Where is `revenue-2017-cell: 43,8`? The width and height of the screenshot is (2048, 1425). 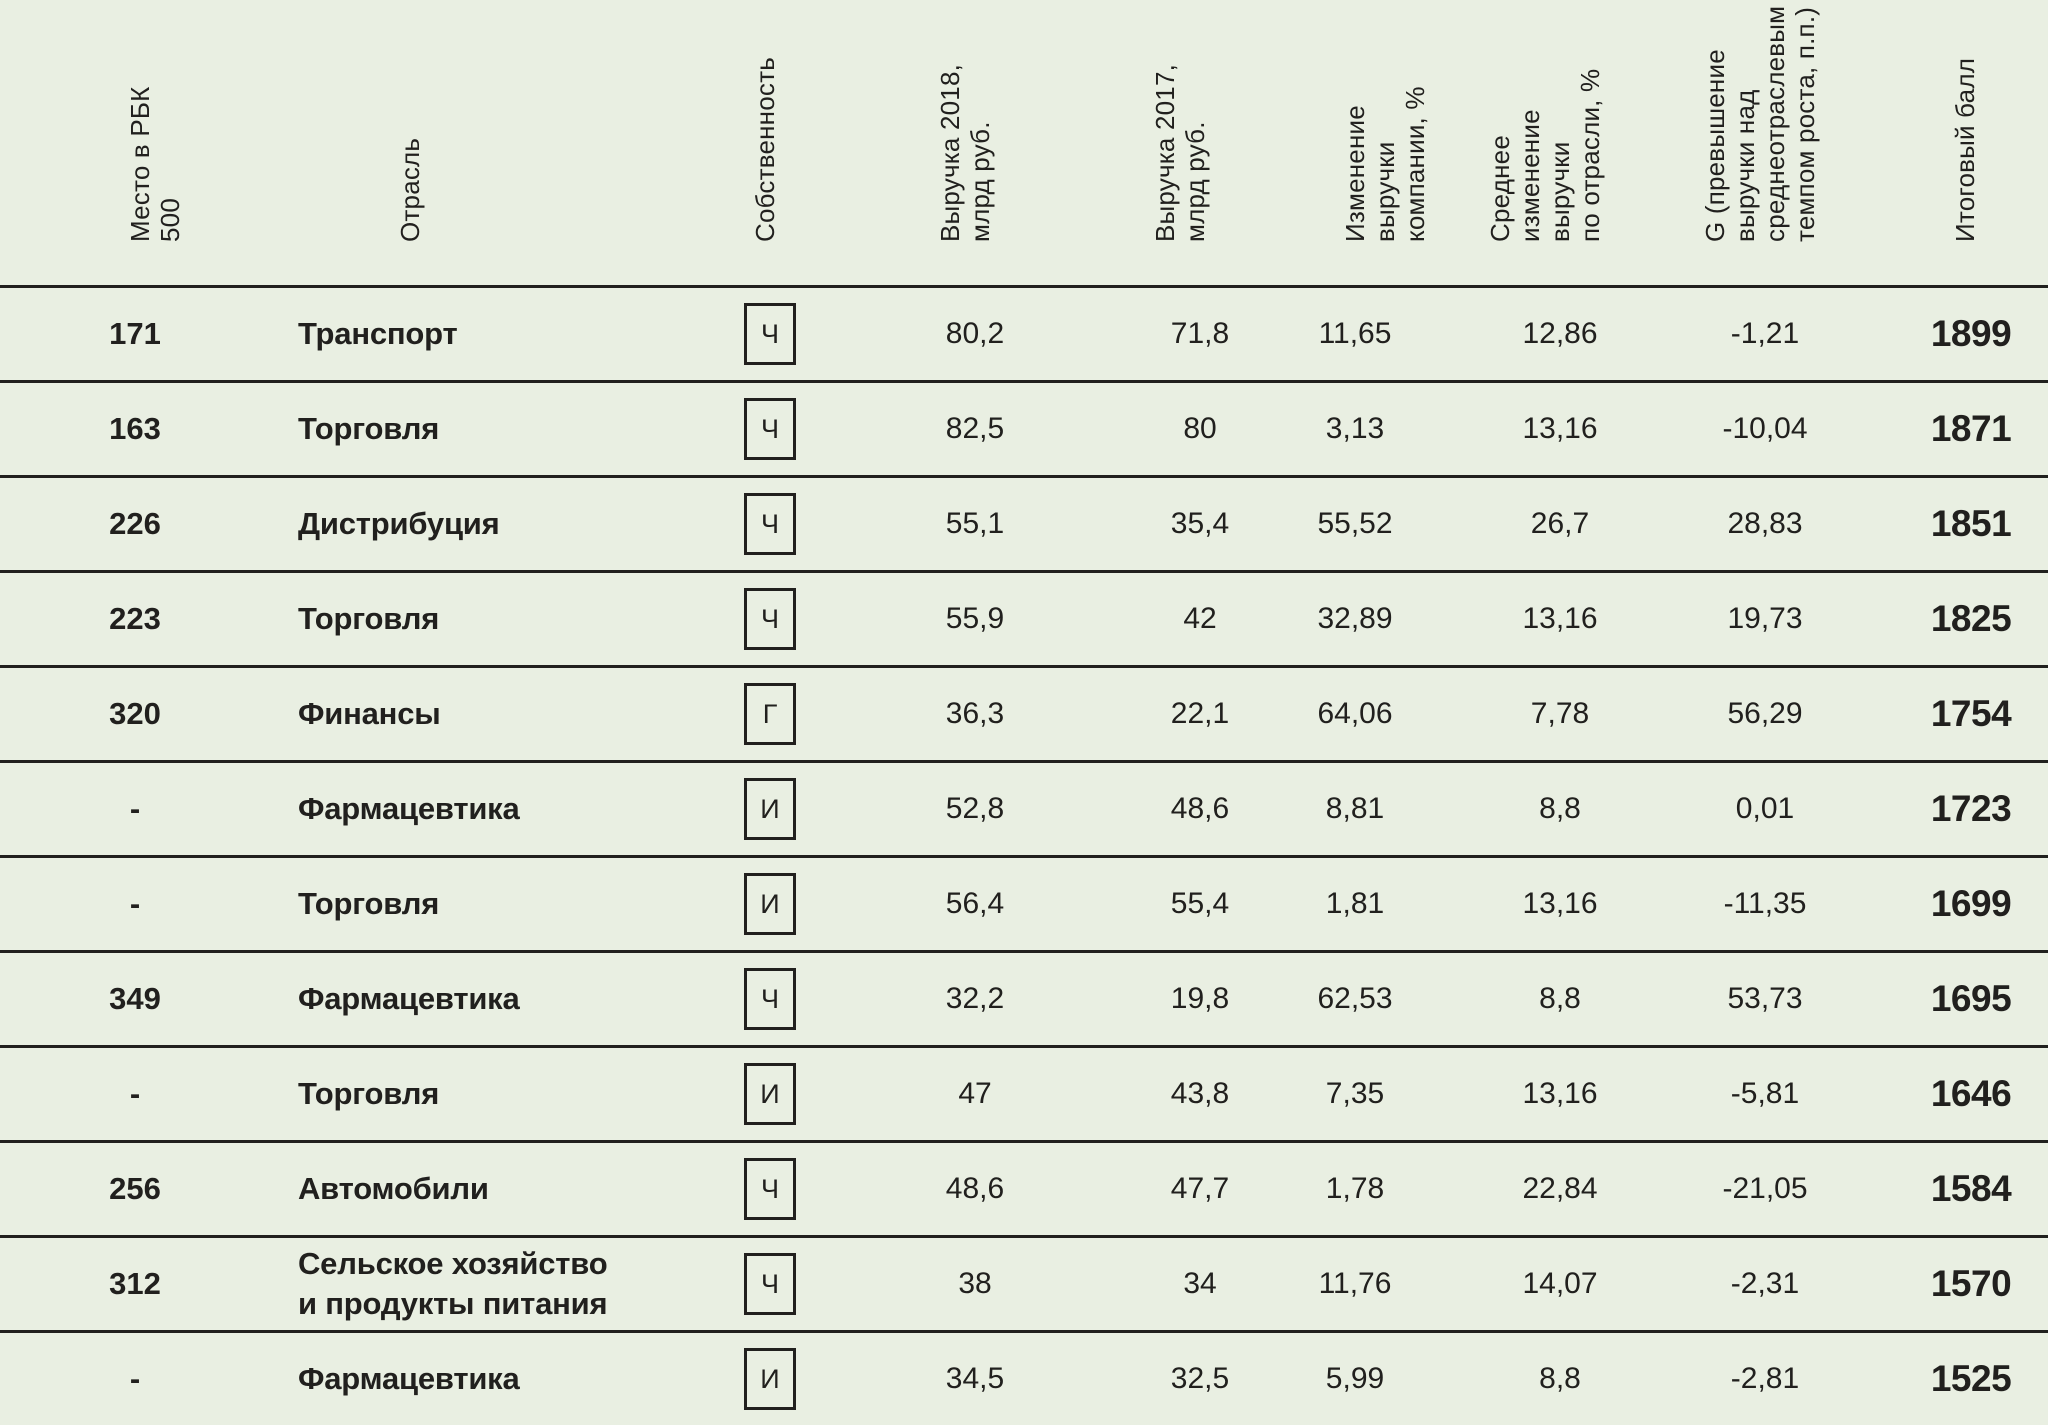
revenue-2017-cell: 43,8 is located at coordinates (1200, 1093).